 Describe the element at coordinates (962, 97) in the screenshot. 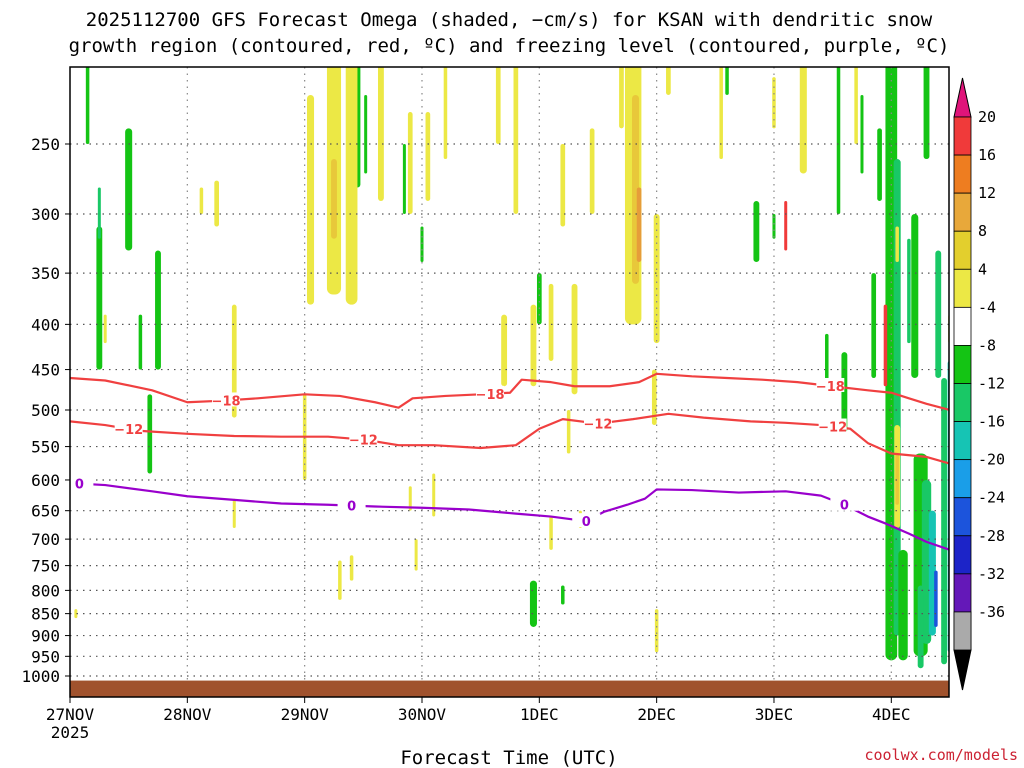

I see `colorbar-top-arrow` at that location.